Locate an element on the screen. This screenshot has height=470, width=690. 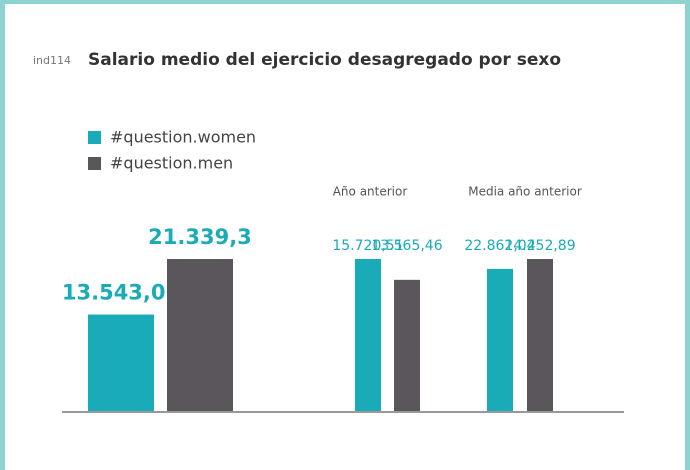
group-label: Media año anterior is located at coordinates (525, 192).